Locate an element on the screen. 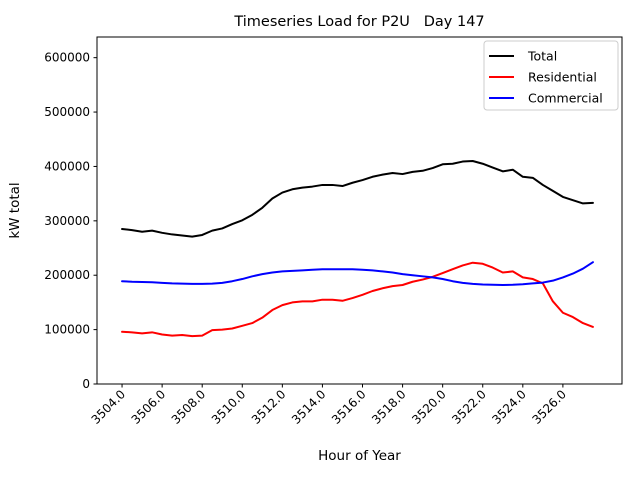  y-tick-label: 0 is located at coordinates (86, 384).